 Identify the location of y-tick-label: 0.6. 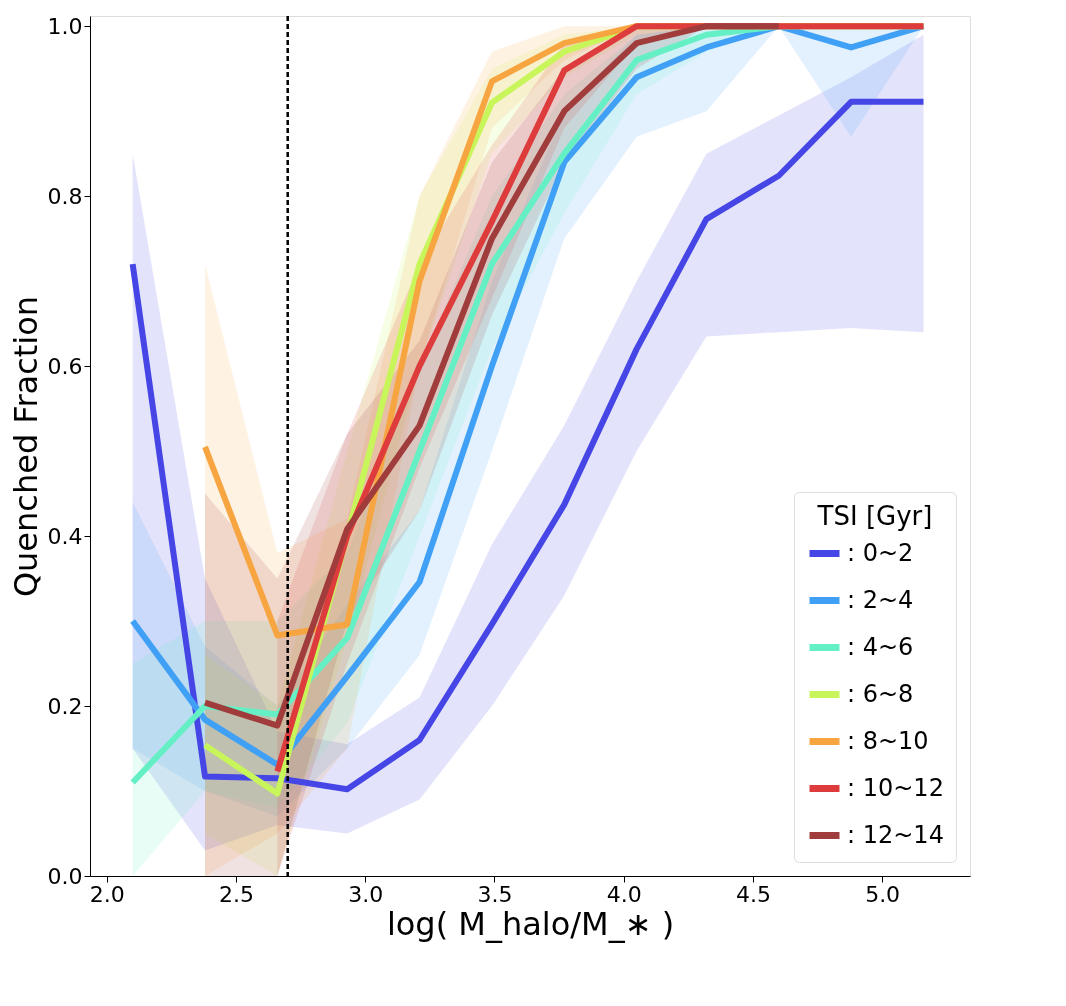
(65, 366).